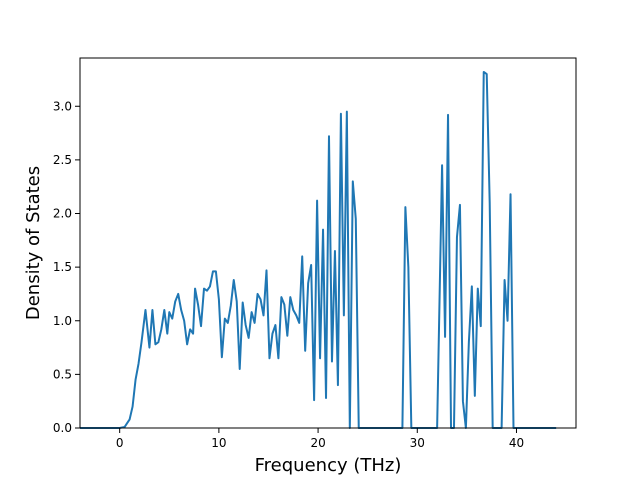 This screenshot has width=640, height=484. I want to click on y-tick-label: 2.0, so click(62, 214).